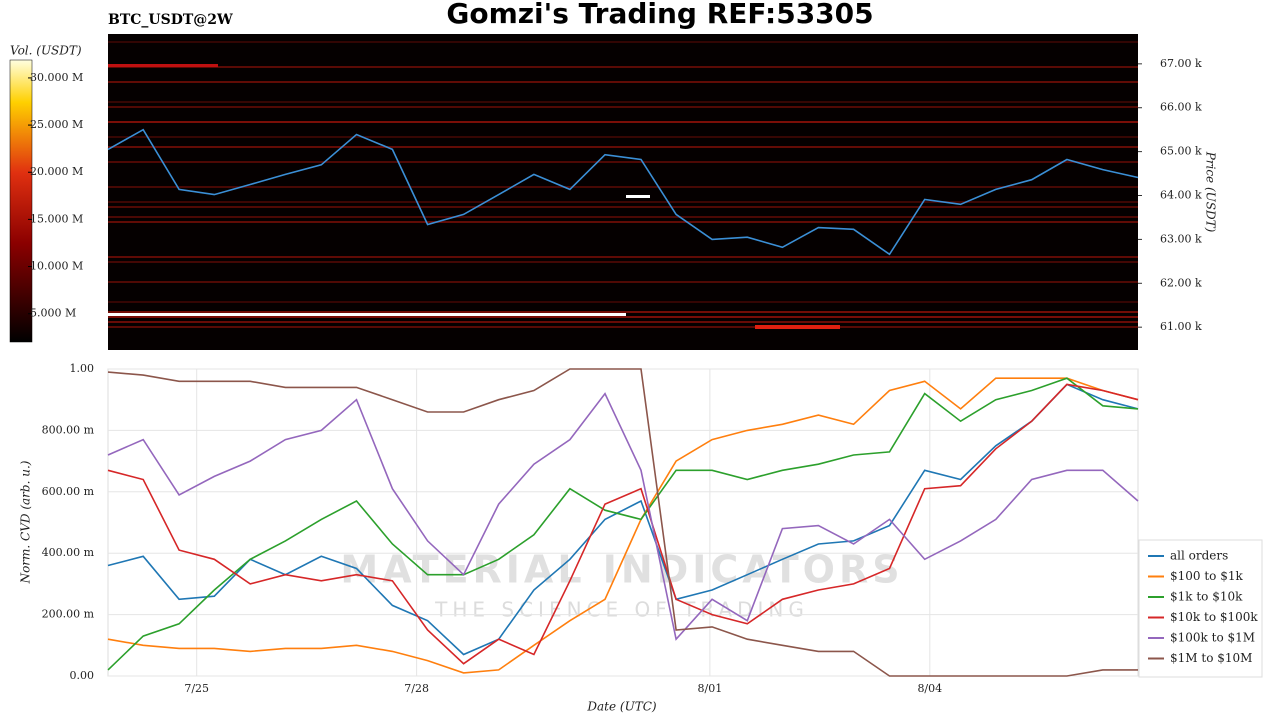  What do you see at coordinates (1199, 556) in the screenshot?
I see `legend-label: all orders` at bounding box center [1199, 556].